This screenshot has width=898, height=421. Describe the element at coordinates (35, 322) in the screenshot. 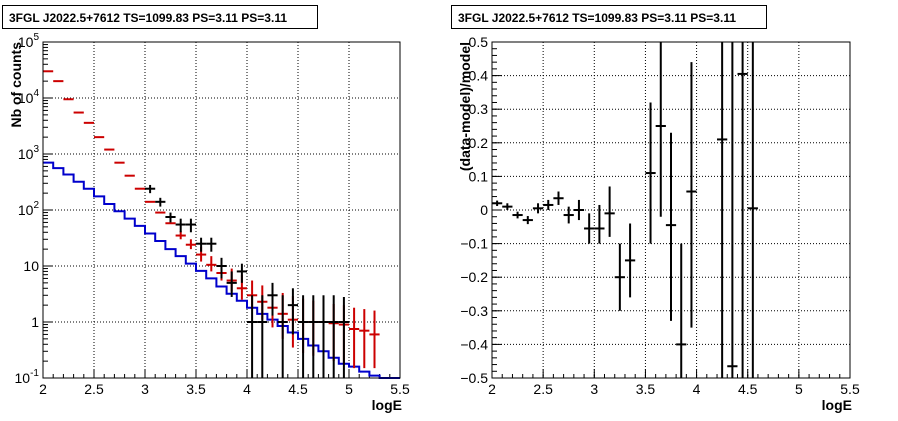

I see `y-tick-label: 1` at that location.